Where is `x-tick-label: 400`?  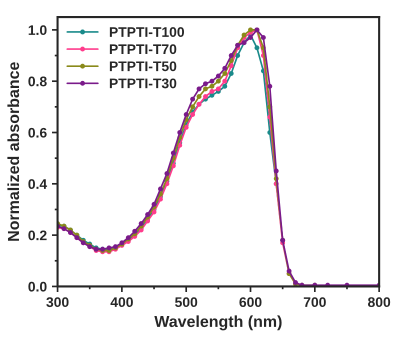 x-tick-label: 400 is located at coordinates (121, 302).